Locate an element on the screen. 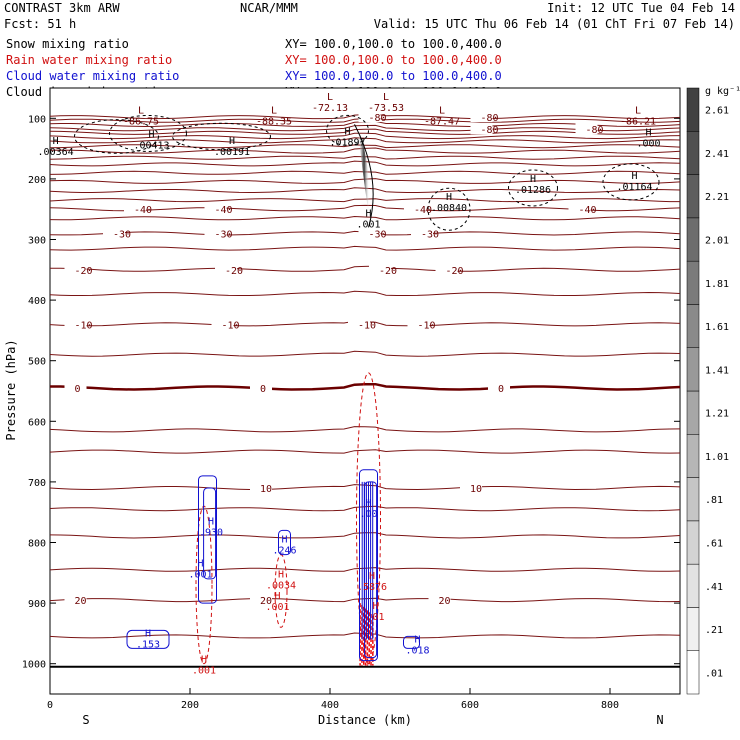 This screenshot has width=740, height=740. isotherm-label: 10 is located at coordinates (266, 489).